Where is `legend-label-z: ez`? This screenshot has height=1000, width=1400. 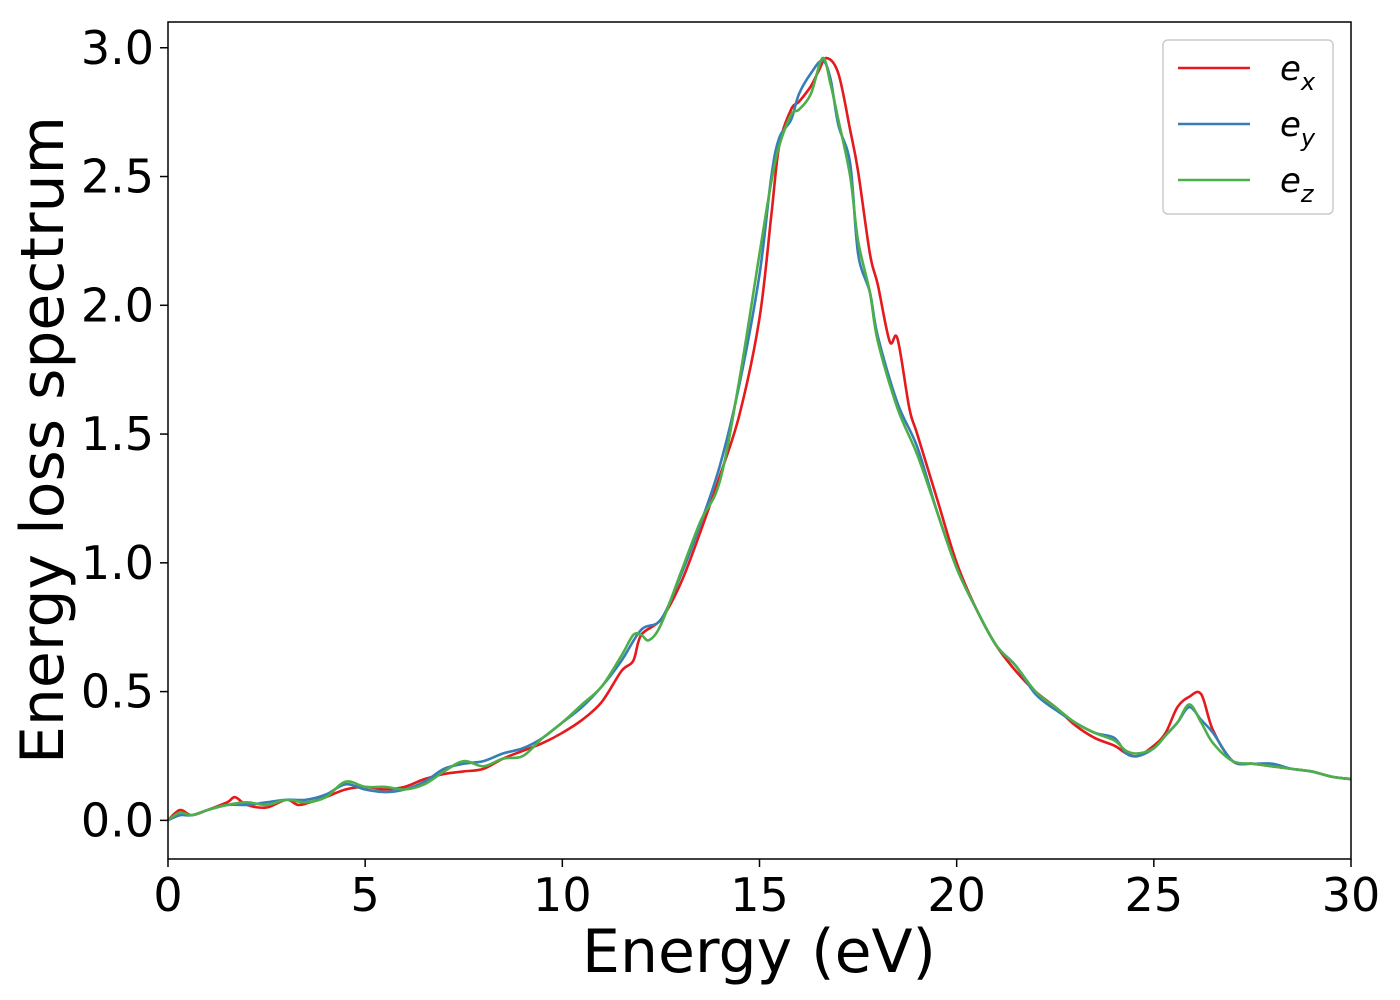 legend-label-z: ez is located at coordinates (1297, 184).